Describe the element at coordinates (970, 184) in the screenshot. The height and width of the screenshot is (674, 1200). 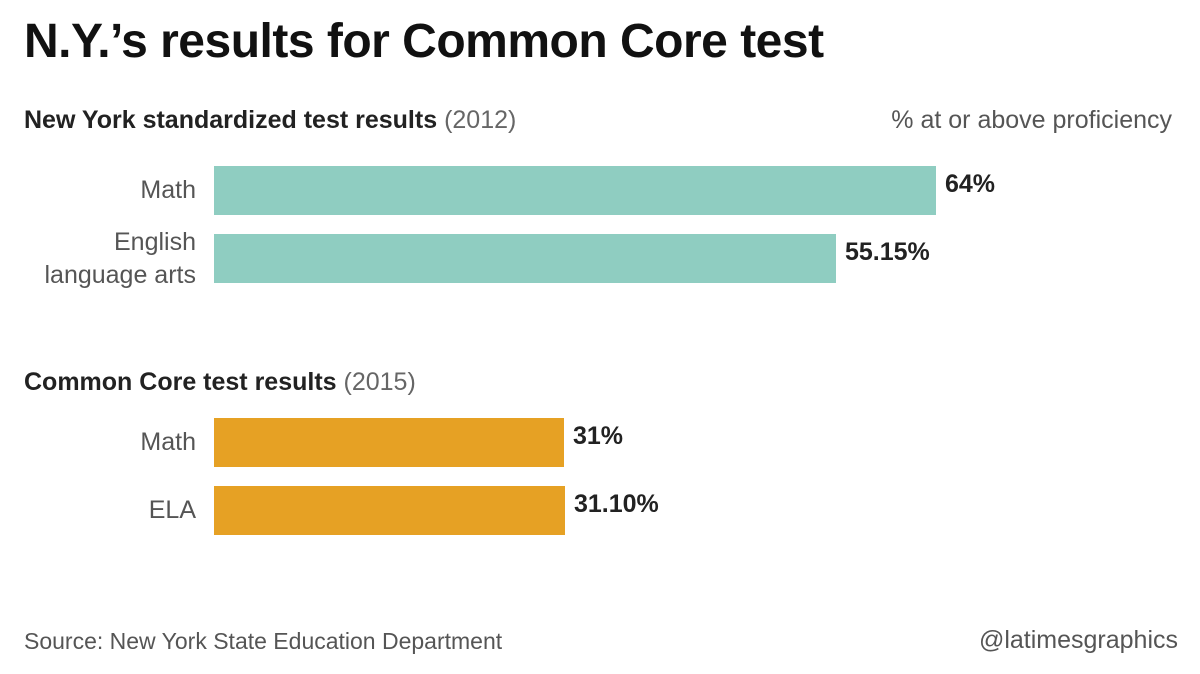
I see `value-label-1-1: 64%` at that location.